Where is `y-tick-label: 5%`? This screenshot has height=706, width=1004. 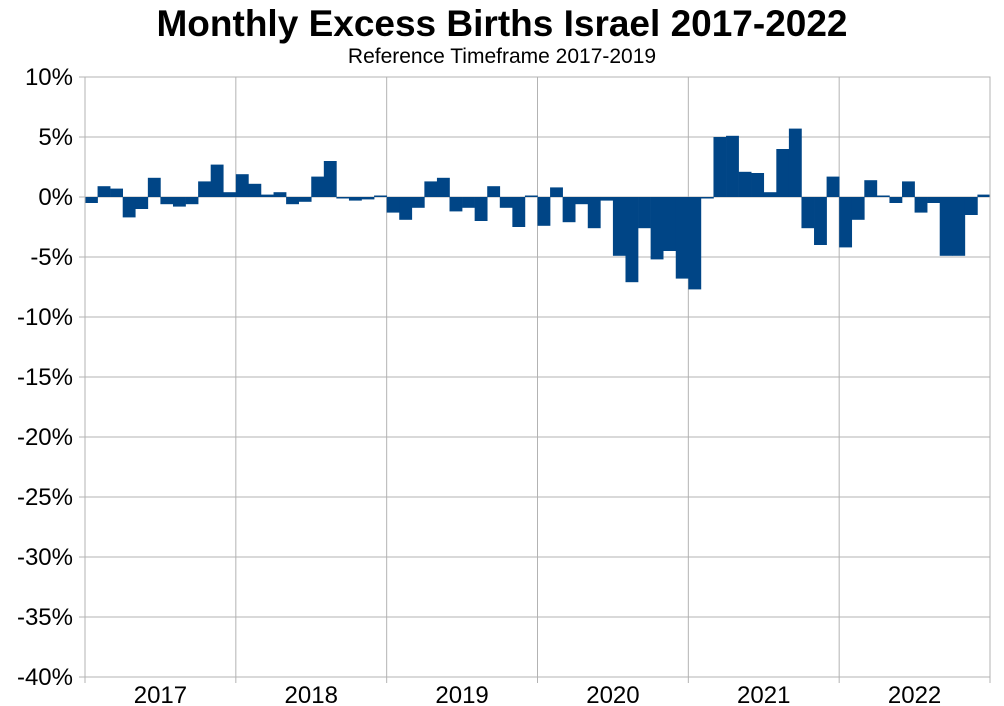 y-tick-label: 5% is located at coordinates (55, 137).